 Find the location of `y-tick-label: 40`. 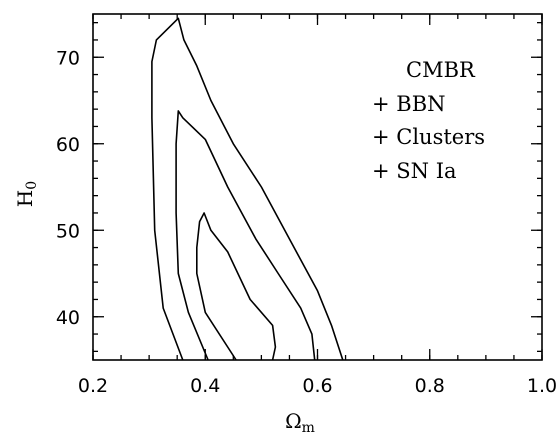

y-tick-label: 40 is located at coordinates (68, 318).